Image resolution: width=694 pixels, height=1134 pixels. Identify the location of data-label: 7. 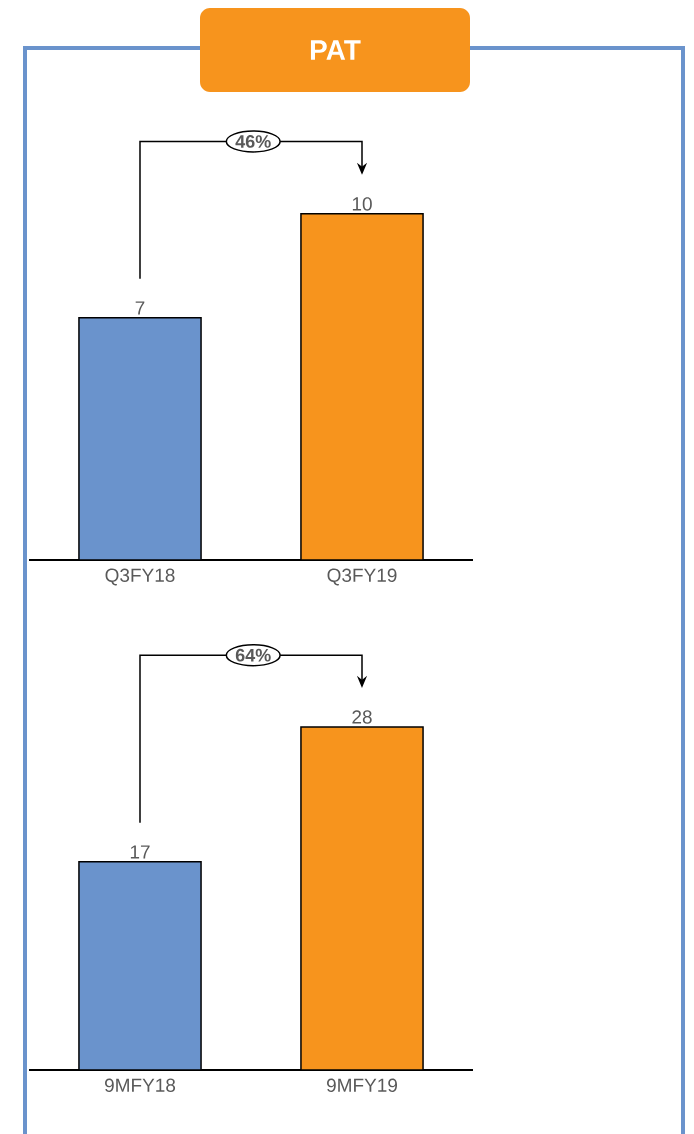
(140, 308).